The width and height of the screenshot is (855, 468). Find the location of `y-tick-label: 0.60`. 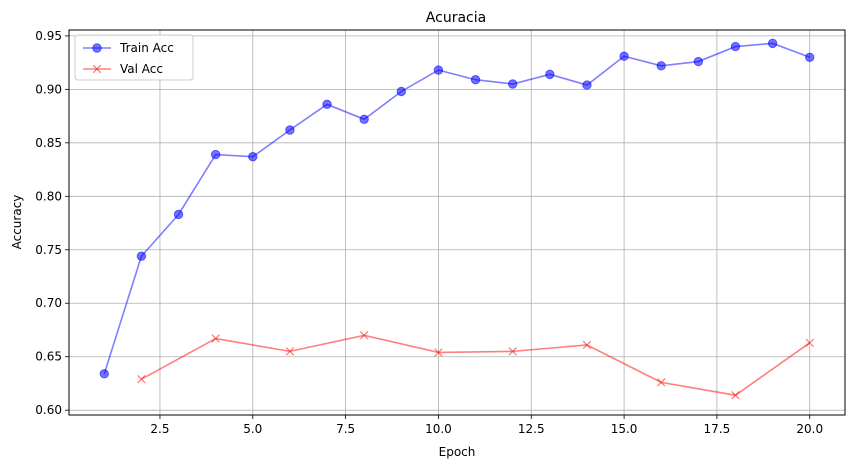

y-tick-label: 0.60 is located at coordinates (48, 410).